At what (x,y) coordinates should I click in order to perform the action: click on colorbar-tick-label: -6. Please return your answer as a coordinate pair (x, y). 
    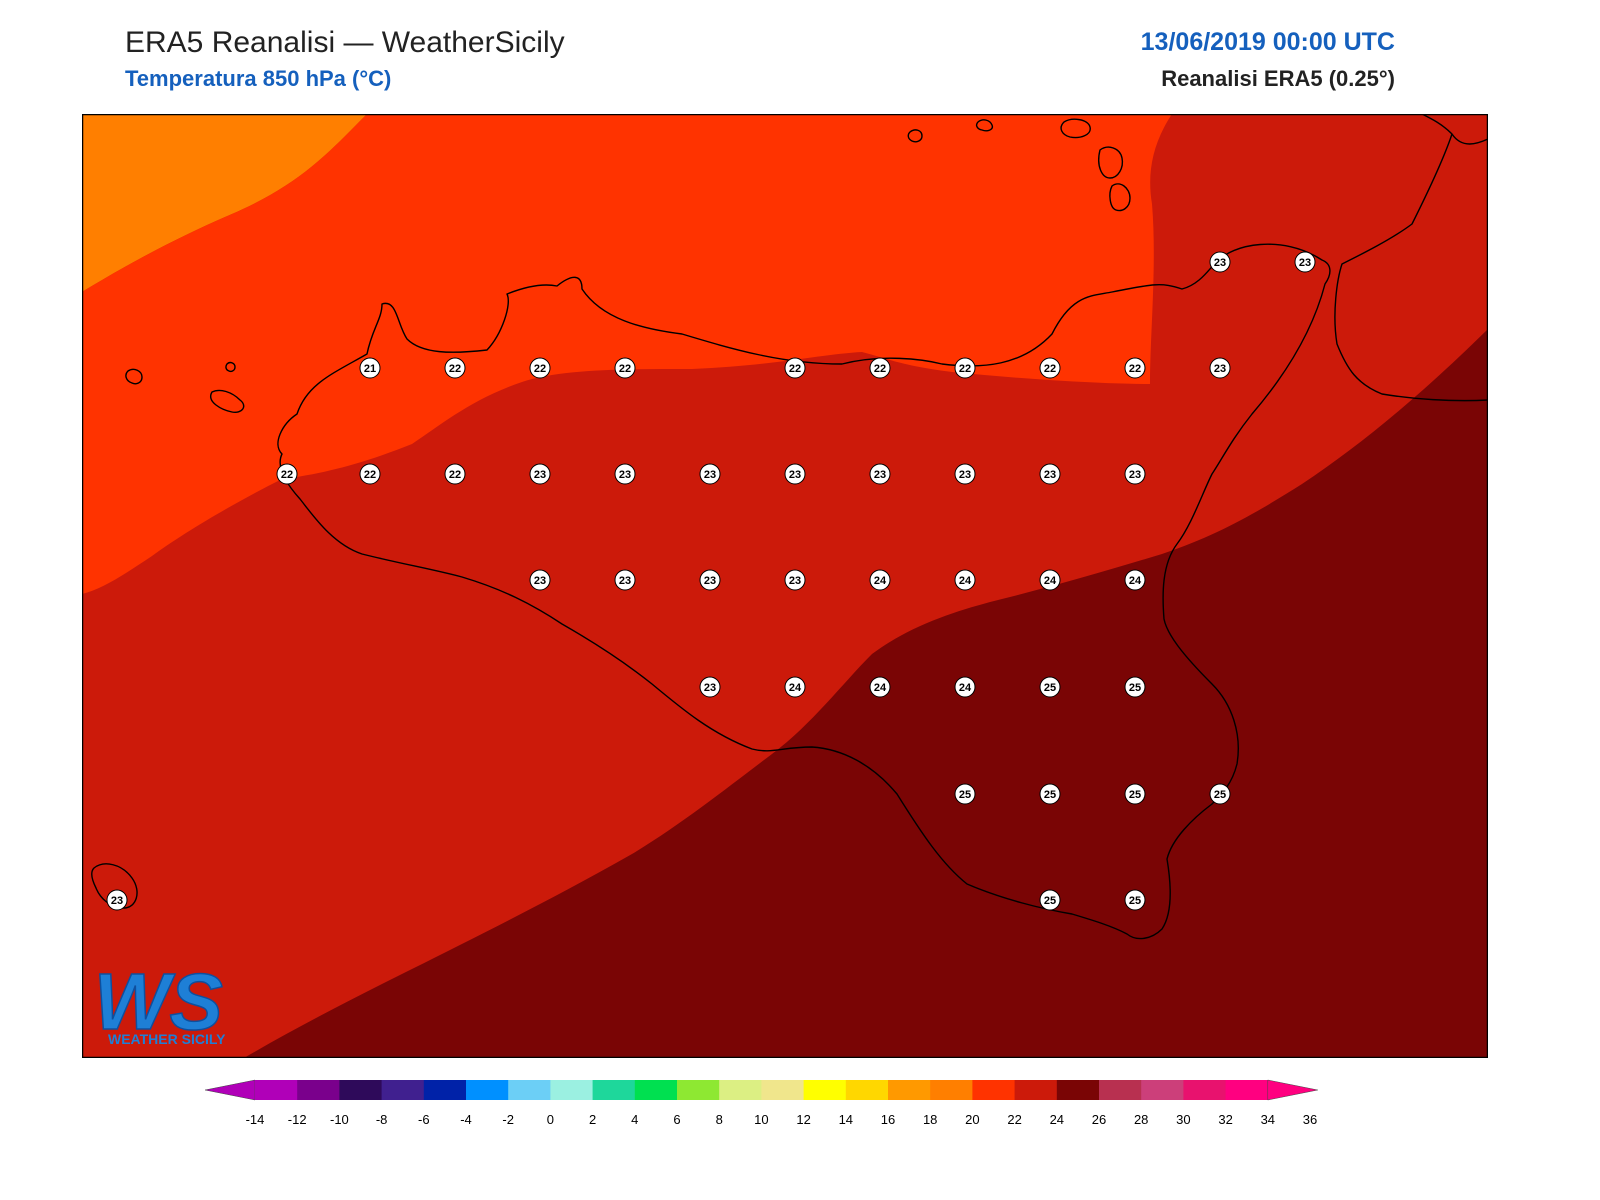
    Looking at the image, I should click on (424, 1119).